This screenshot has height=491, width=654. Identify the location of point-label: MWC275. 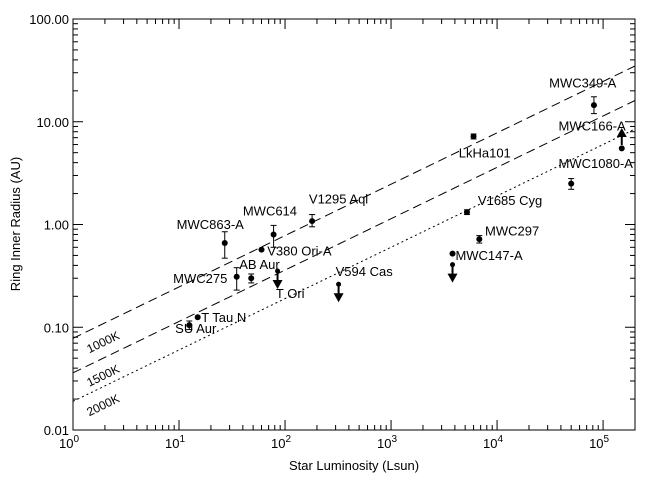
(200, 278).